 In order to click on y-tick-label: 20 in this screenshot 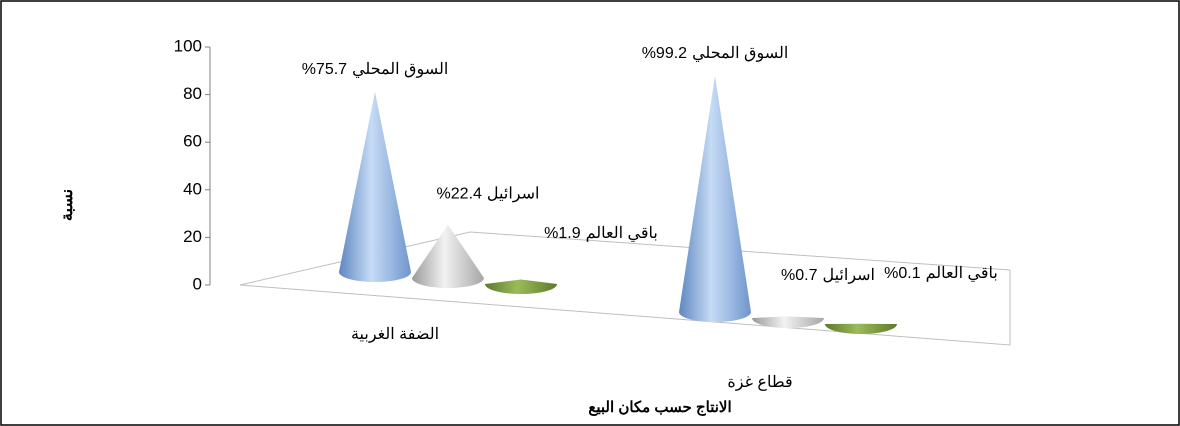, I will do `click(192, 236)`.